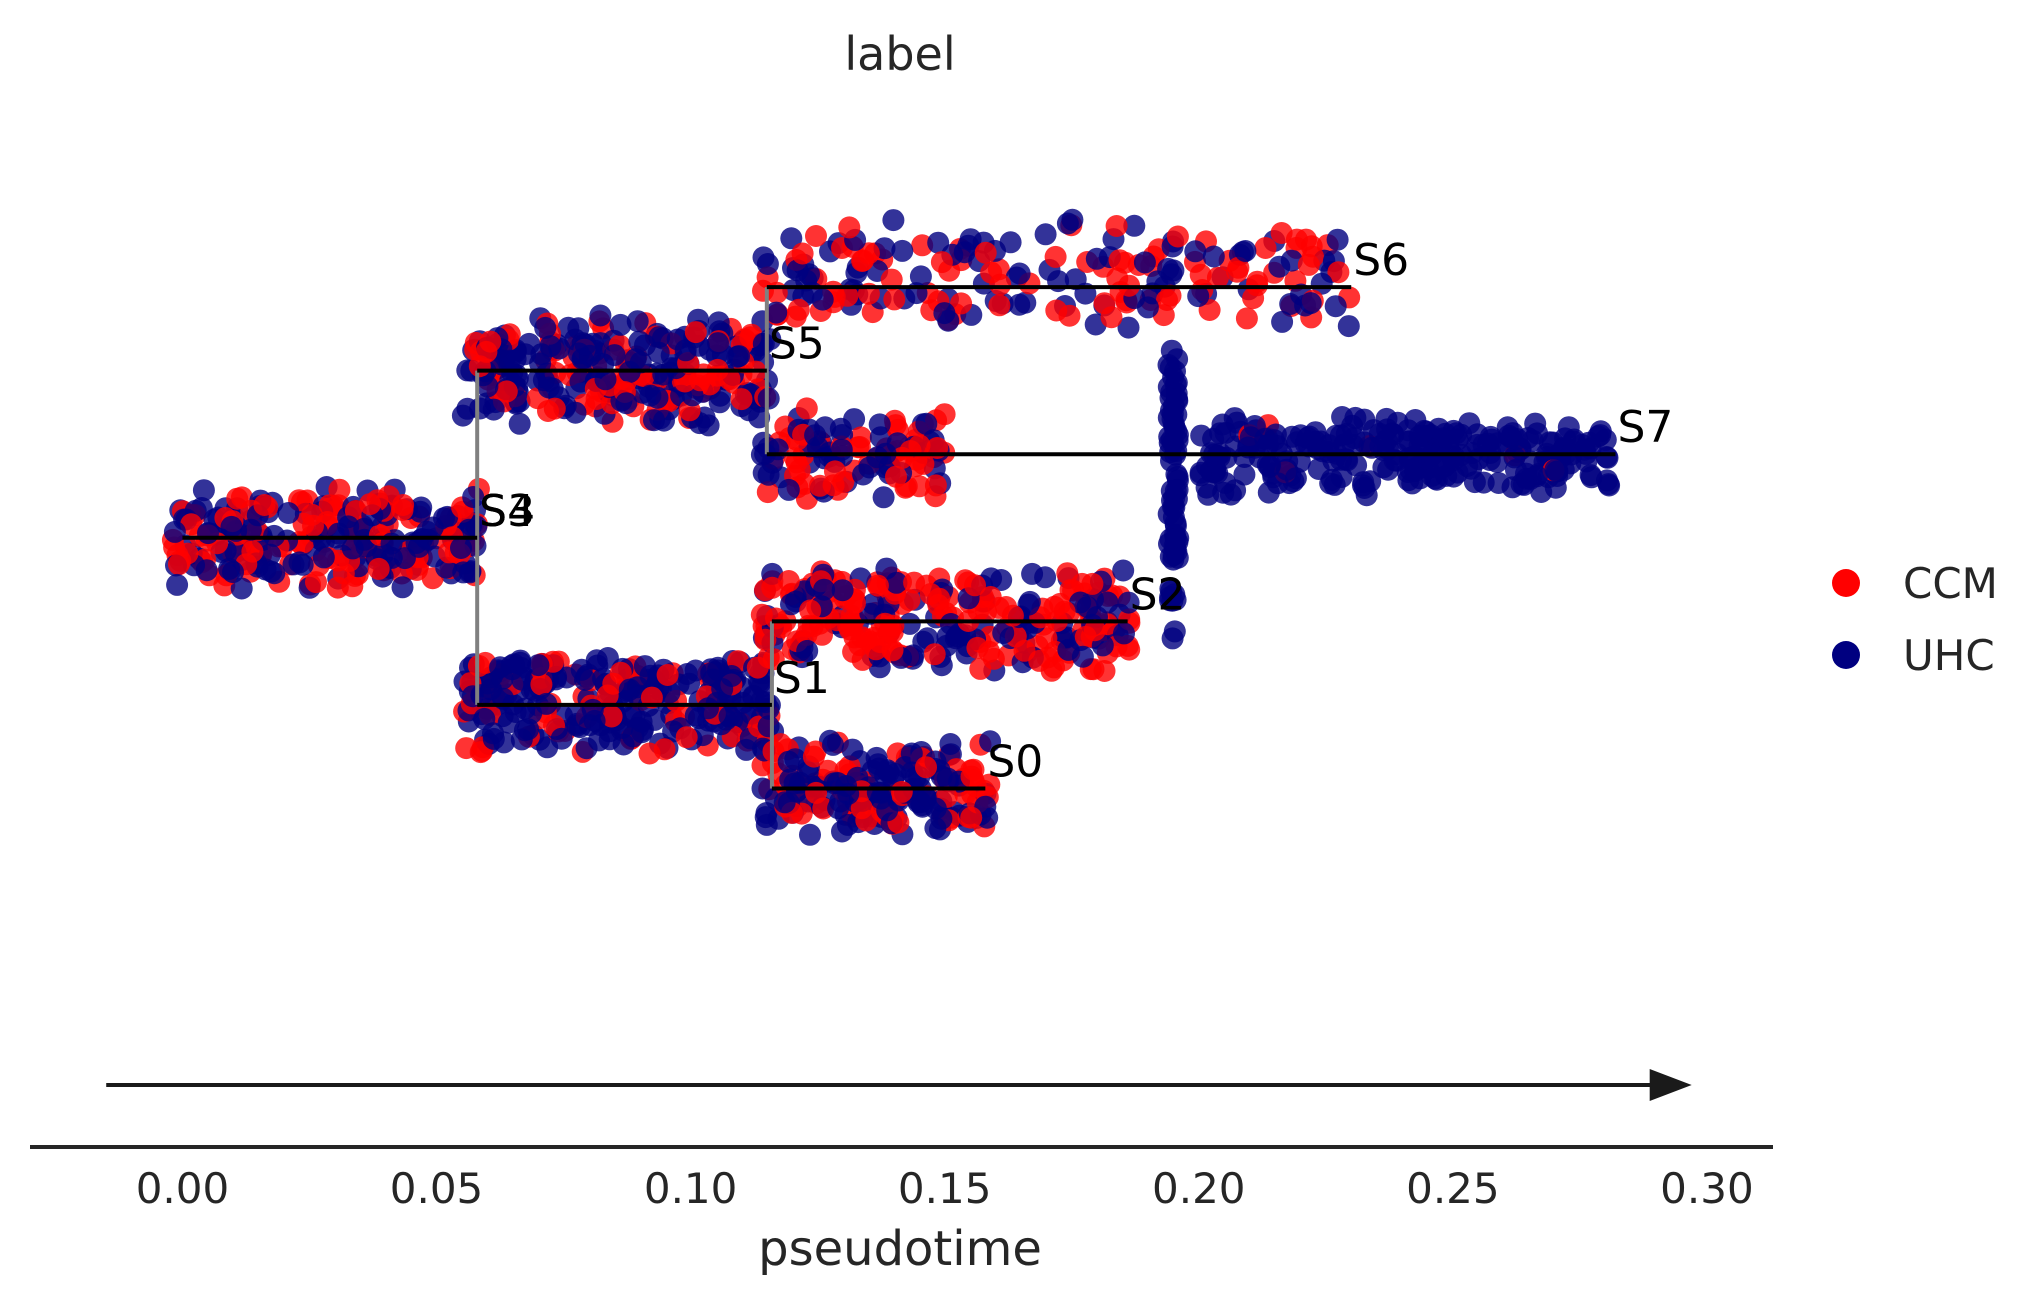 This screenshot has width=2041, height=1291. Describe the element at coordinates (507, 511) in the screenshot. I see `segment-label-s3: S3` at that location.